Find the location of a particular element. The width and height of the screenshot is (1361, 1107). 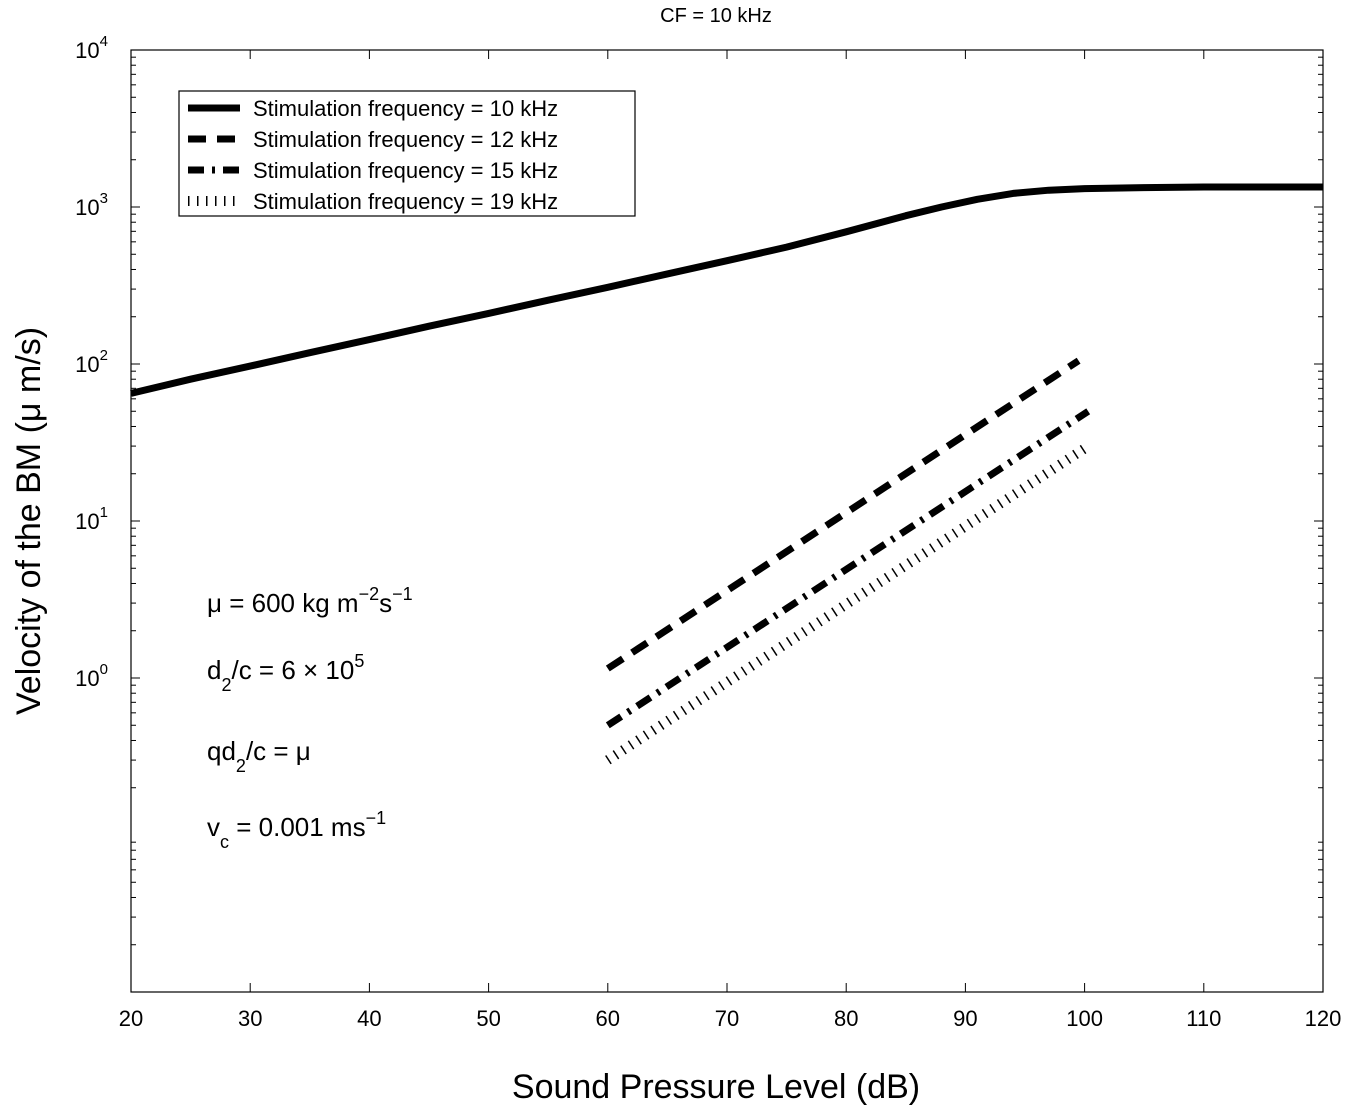

x-tick-label: 70 is located at coordinates (727, 1018).